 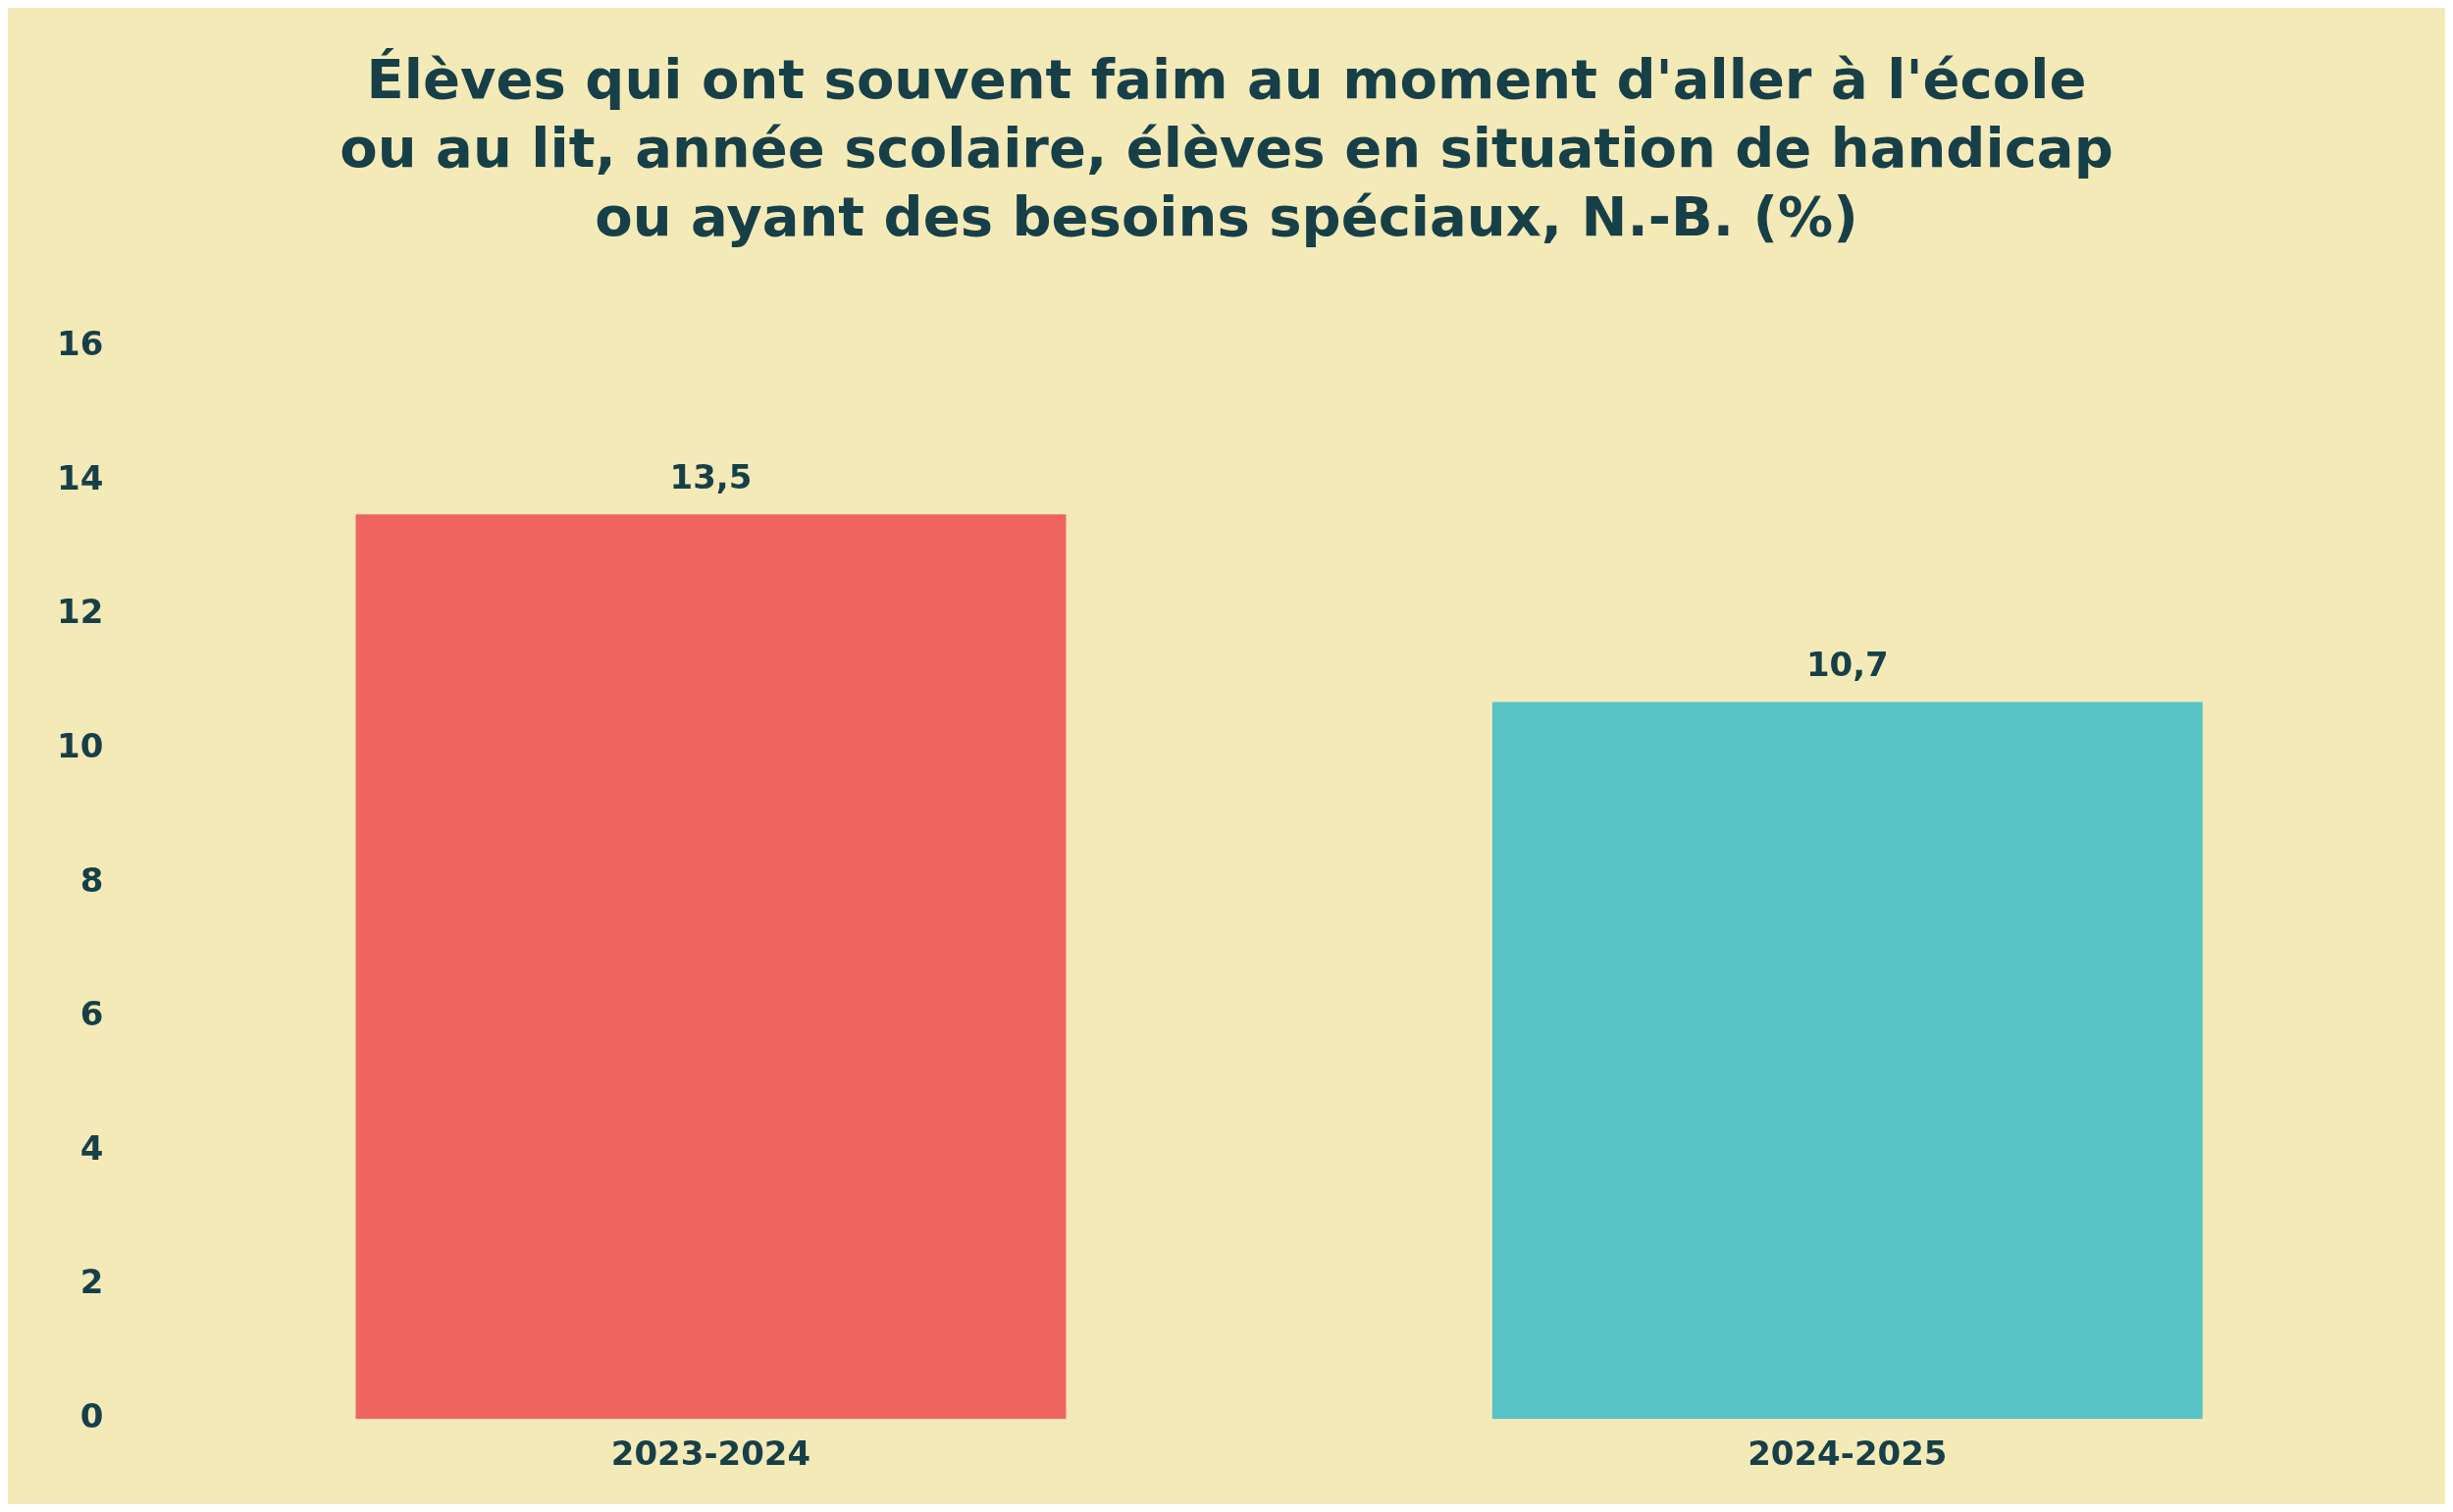 I want to click on y-tick-label: 12, so click(x=80, y=612).